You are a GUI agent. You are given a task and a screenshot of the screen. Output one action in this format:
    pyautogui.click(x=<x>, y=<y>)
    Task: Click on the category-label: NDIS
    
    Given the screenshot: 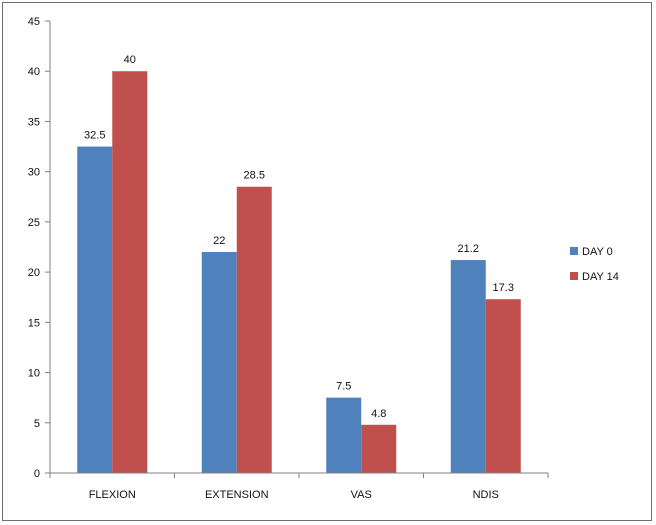 What is the action you would take?
    pyautogui.click(x=486, y=495)
    